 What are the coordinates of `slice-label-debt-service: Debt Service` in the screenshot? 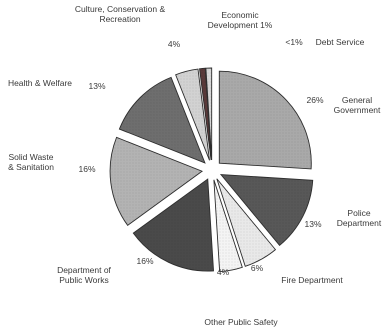 It's located at (340, 42).